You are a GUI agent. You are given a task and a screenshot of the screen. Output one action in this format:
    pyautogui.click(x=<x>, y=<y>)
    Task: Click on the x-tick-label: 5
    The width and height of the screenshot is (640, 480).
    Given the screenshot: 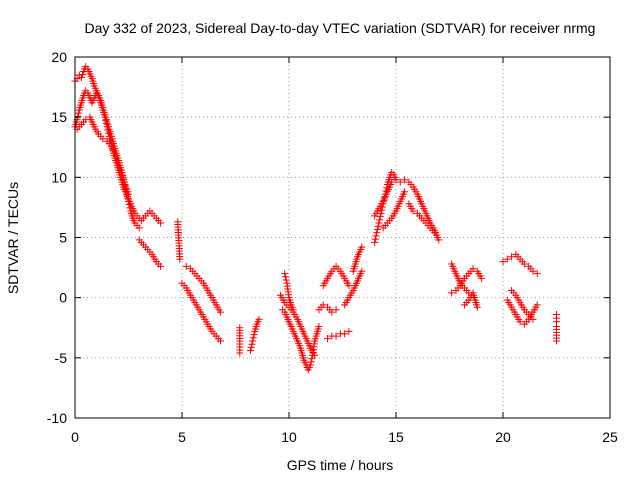 What is the action you would take?
    pyautogui.click(x=182, y=437)
    